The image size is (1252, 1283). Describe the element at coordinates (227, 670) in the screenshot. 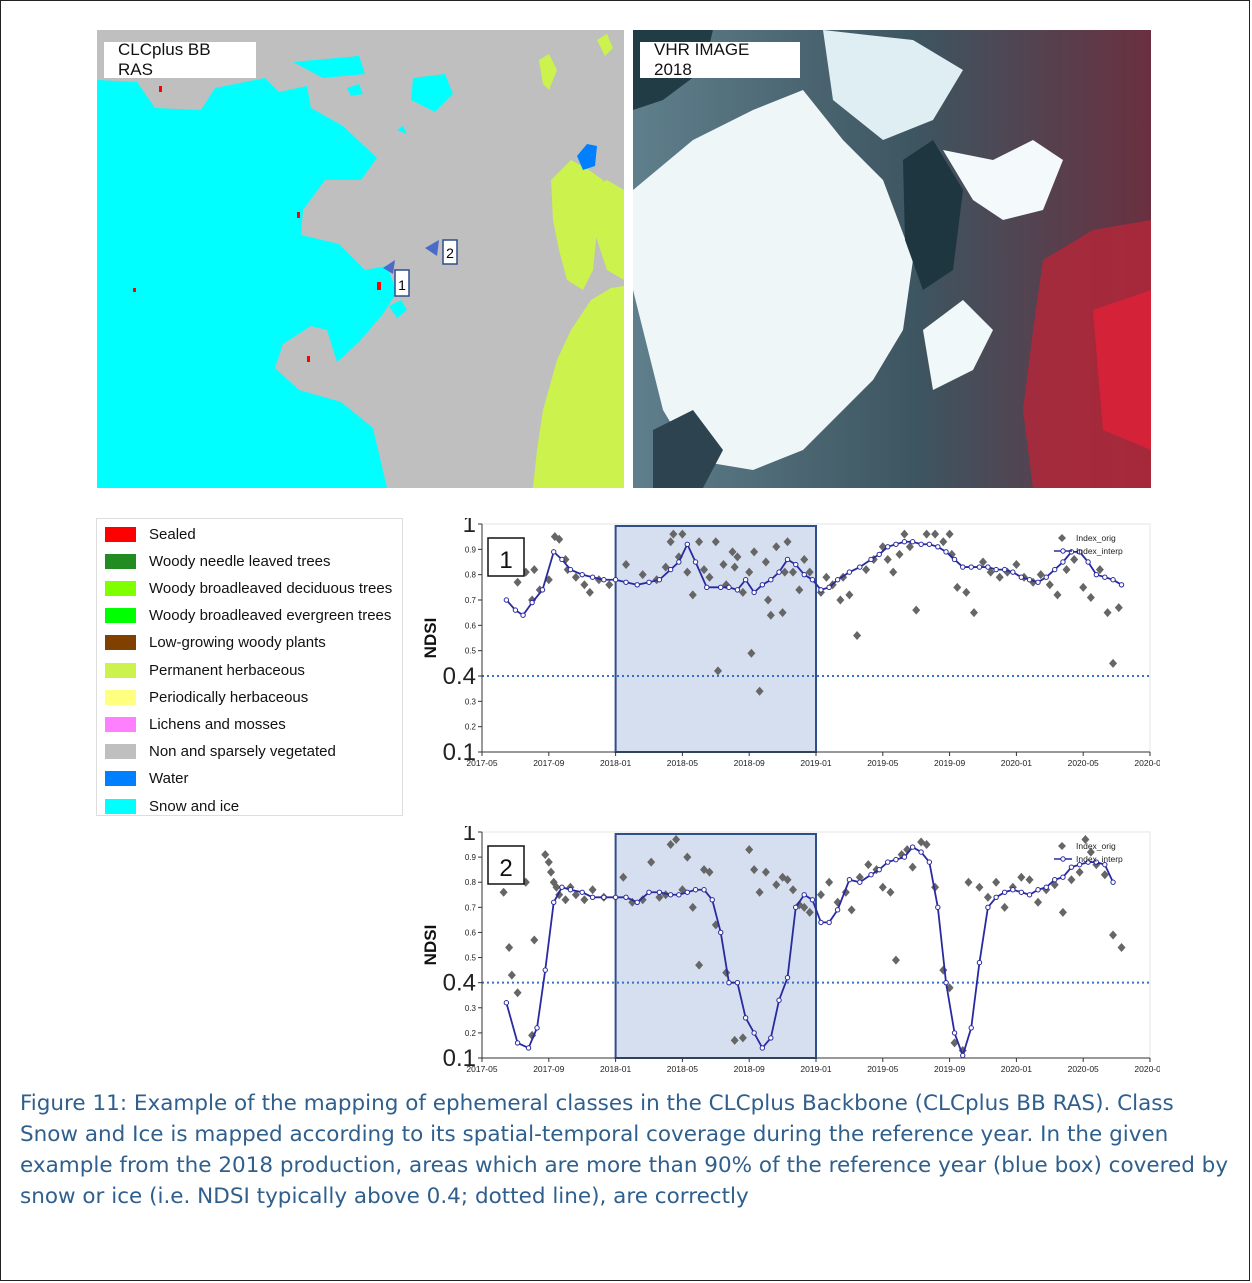

I see `legend-label: Permanent herbaceous` at that location.